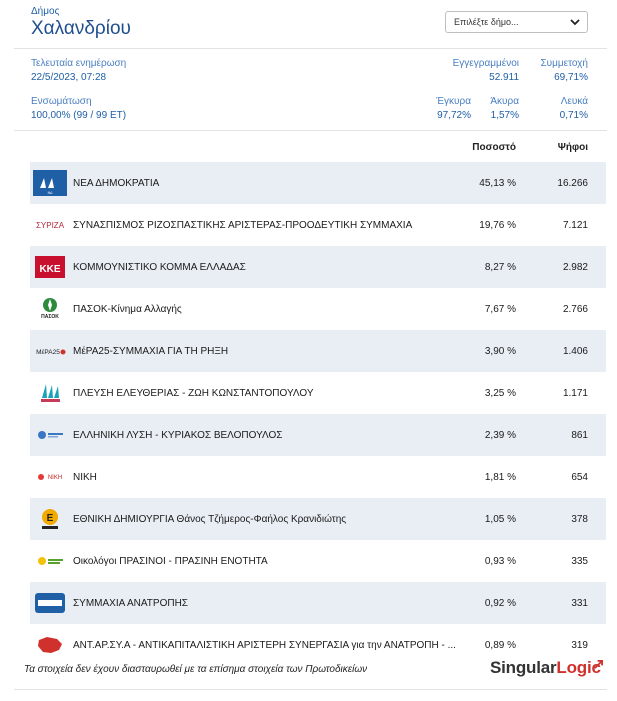 The width and height of the screenshot is (617, 701). I want to click on logo-text: ΝΔ, so click(51, 193).